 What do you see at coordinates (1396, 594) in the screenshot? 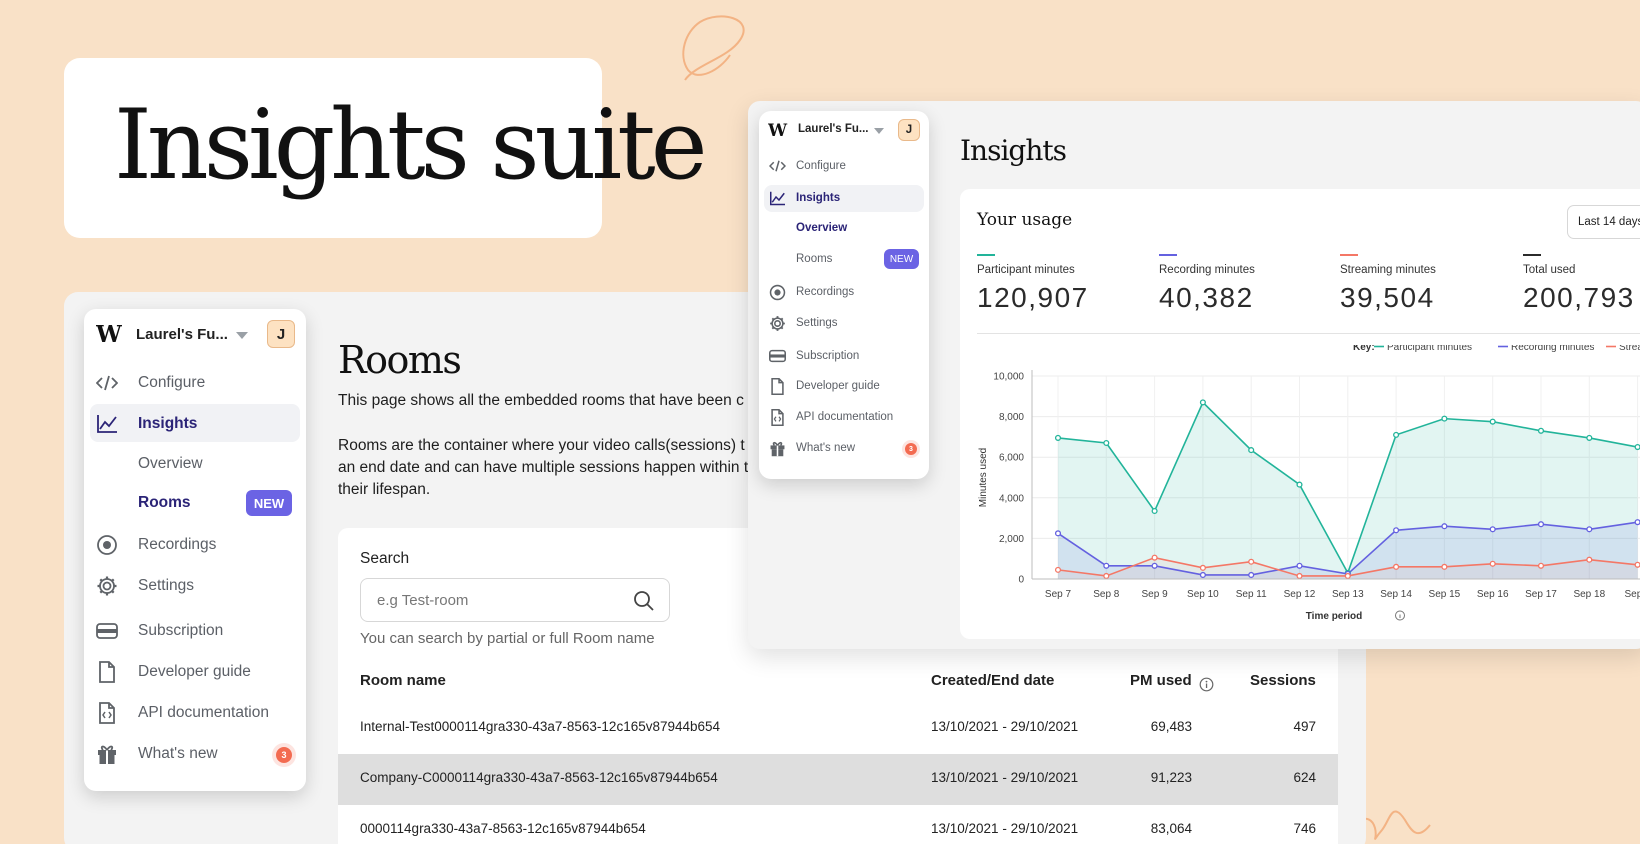
I see `x-tick-label: Sep 14` at bounding box center [1396, 594].